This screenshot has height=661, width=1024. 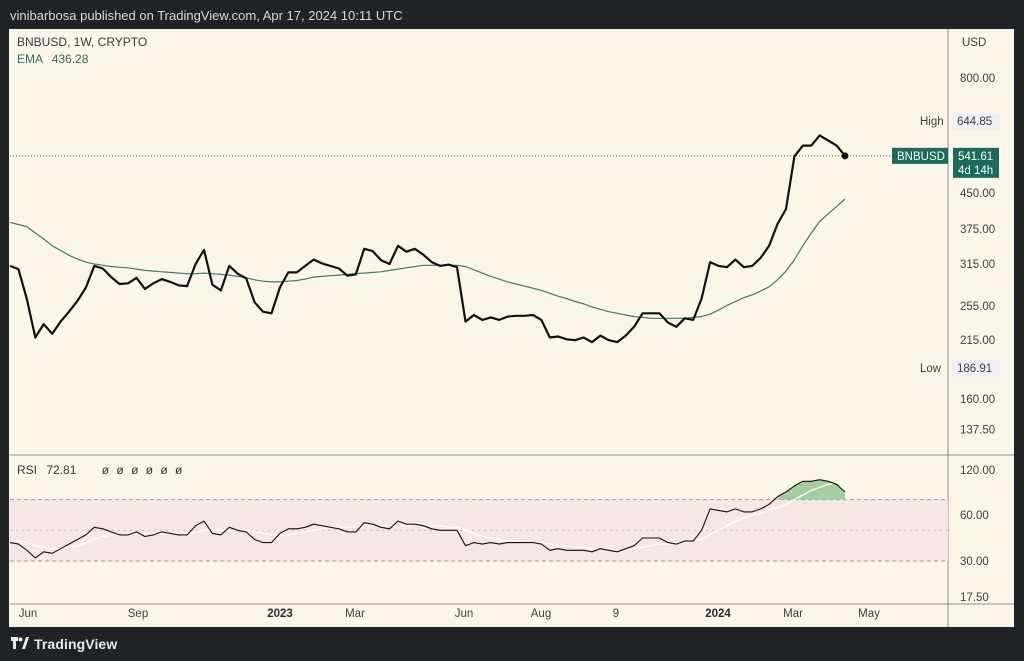 I want to click on symbol-tag: BNBUSD, so click(x=921, y=157).